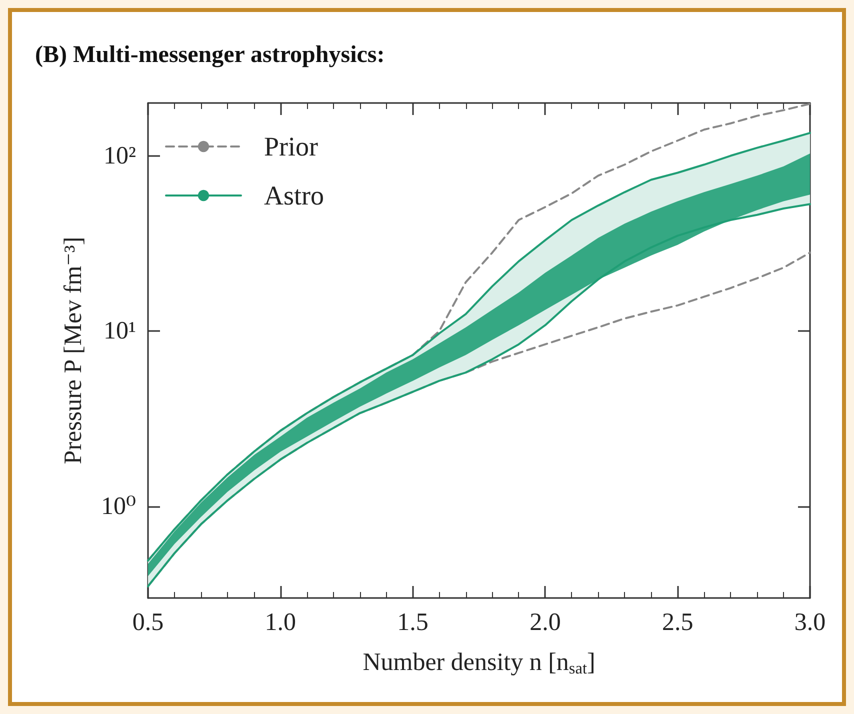 The image size is (854, 714). Describe the element at coordinates (412, 622) in the screenshot. I see `x-tick-label: 1.5` at that location.